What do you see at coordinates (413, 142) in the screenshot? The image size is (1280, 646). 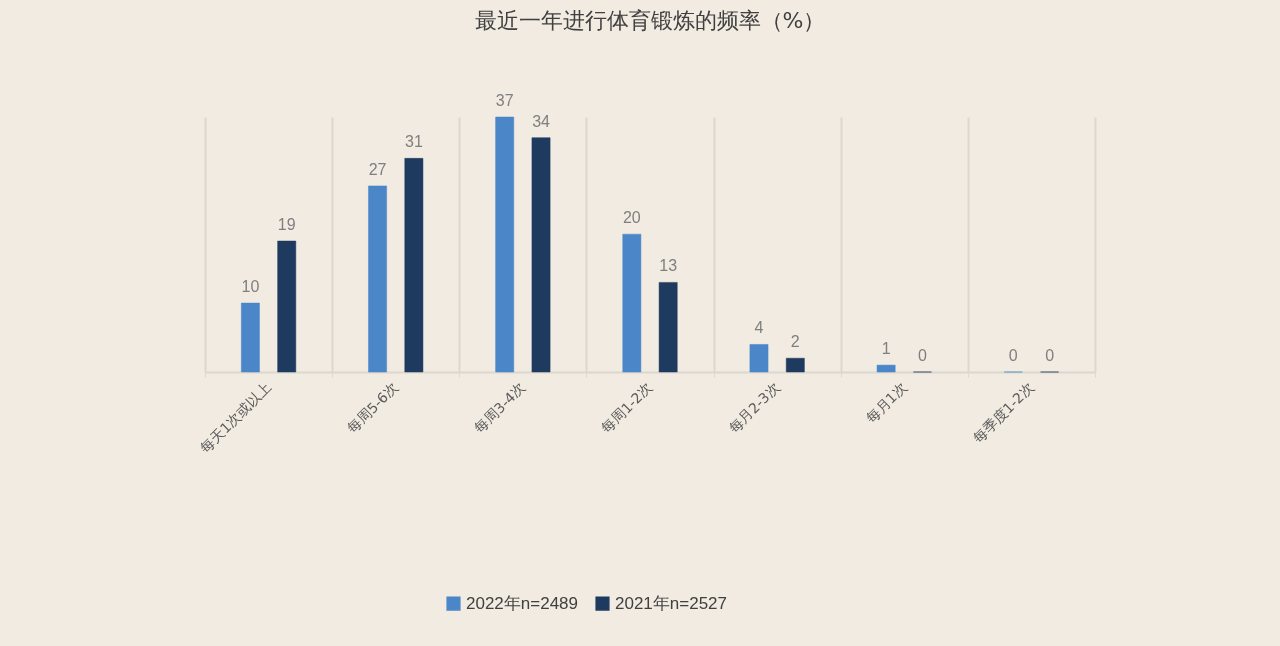 I see `data-label: 31` at bounding box center [413, 142].